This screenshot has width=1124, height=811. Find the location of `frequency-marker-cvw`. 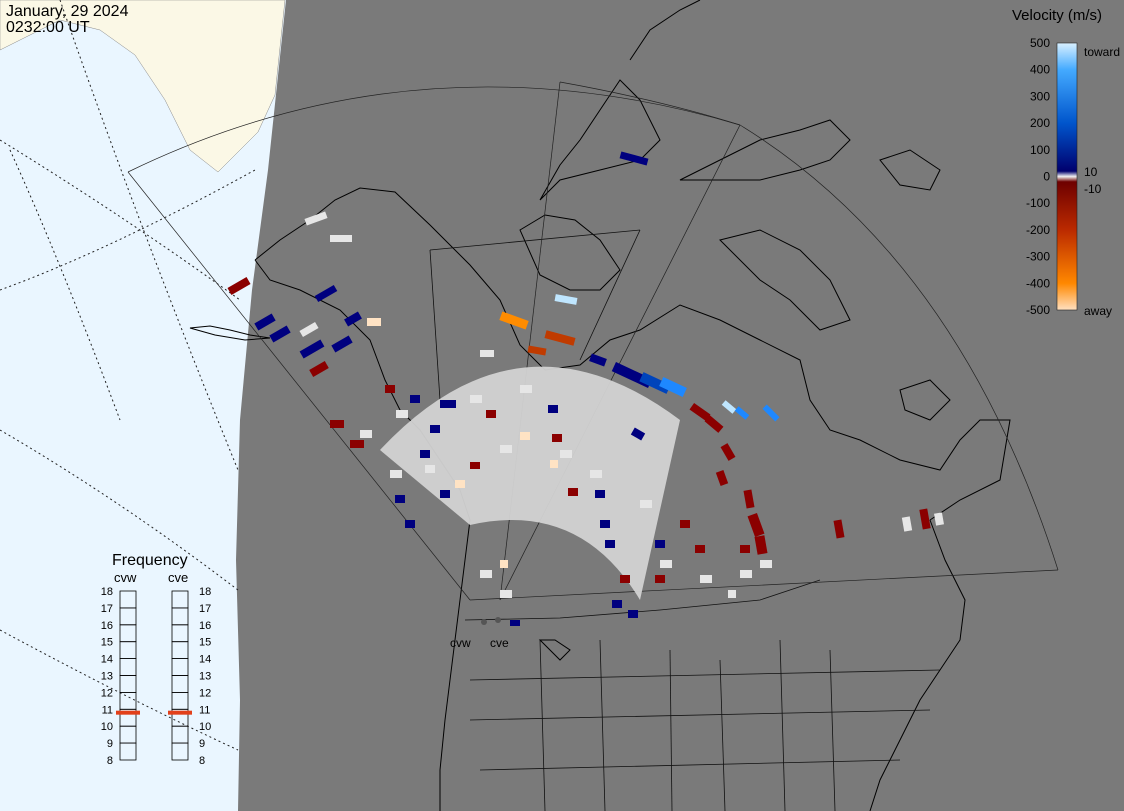

frequency-marker-cvw is located at coordinates (128, 712).